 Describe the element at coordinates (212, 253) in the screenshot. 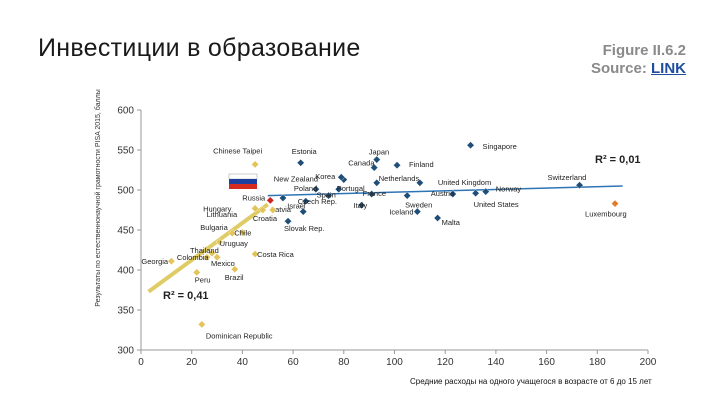

I see `data-point-thailand` at that location.